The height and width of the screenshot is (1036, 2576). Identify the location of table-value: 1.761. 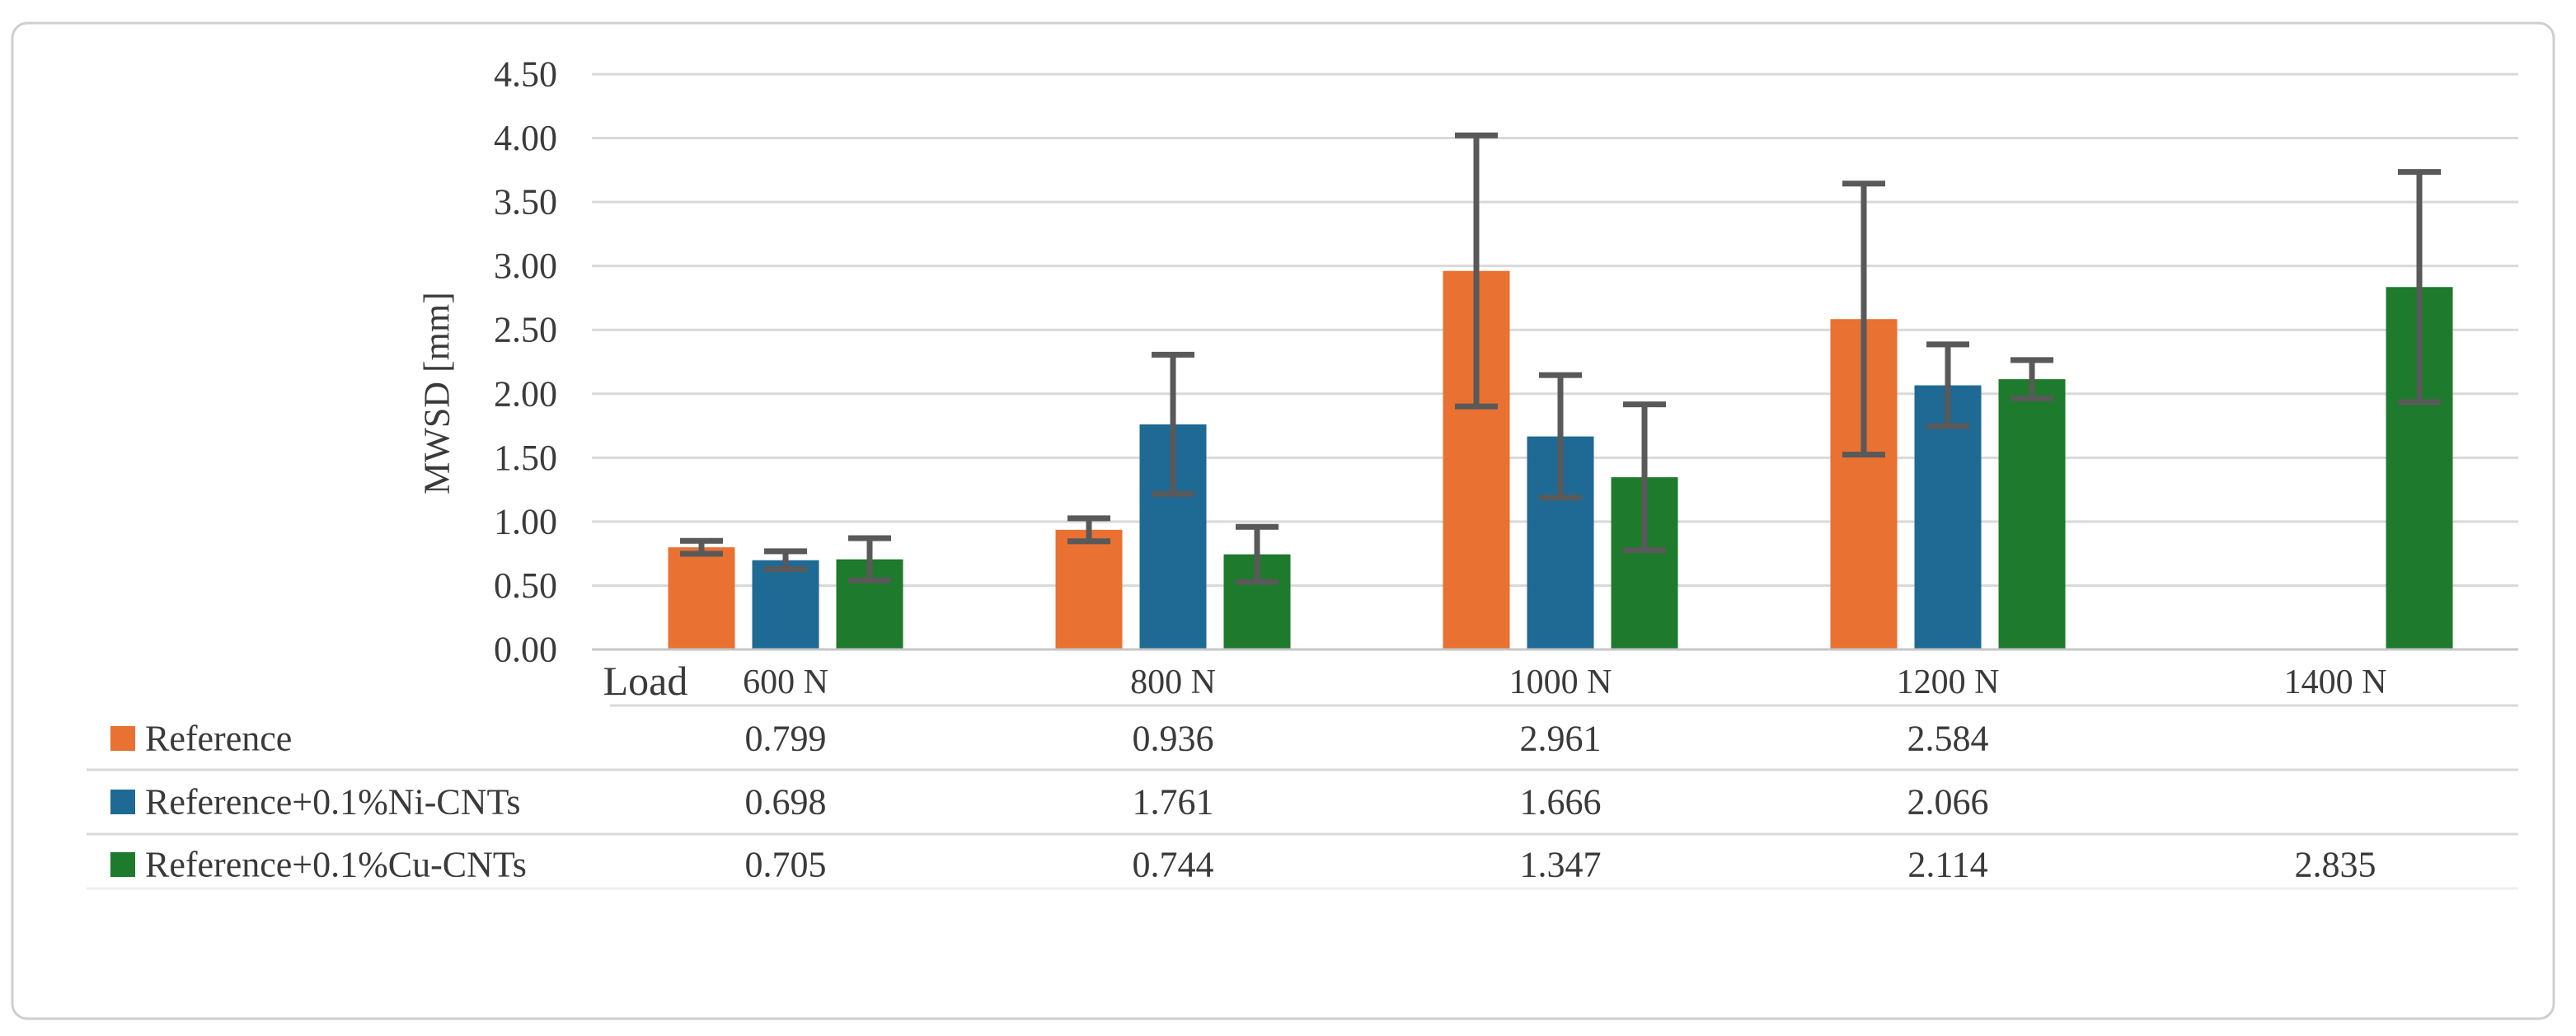
(1173, 802).